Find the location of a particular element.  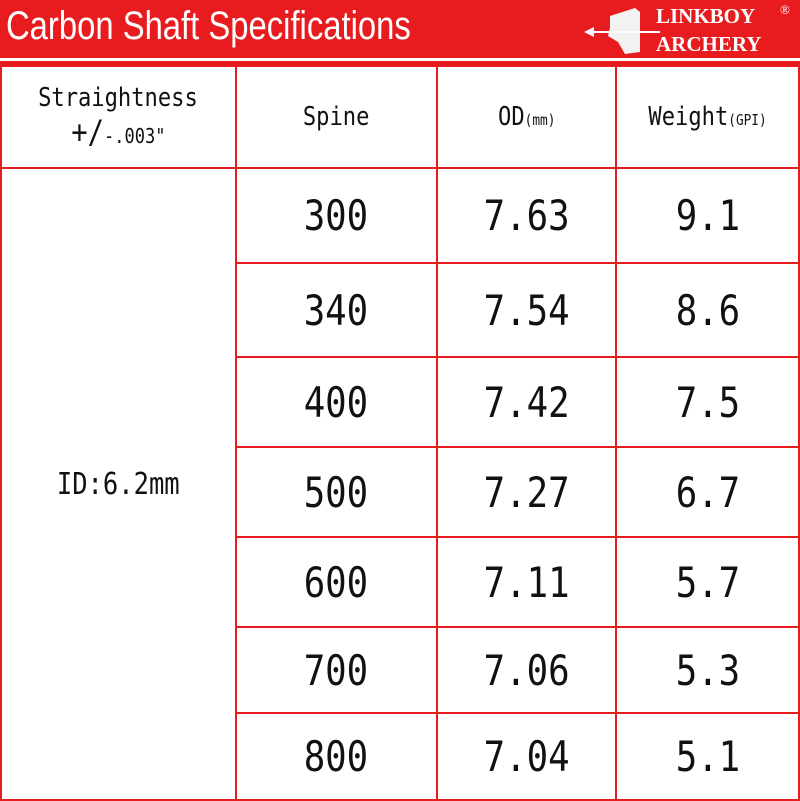

header-spine: Spine is located at coordinates (336, 117).